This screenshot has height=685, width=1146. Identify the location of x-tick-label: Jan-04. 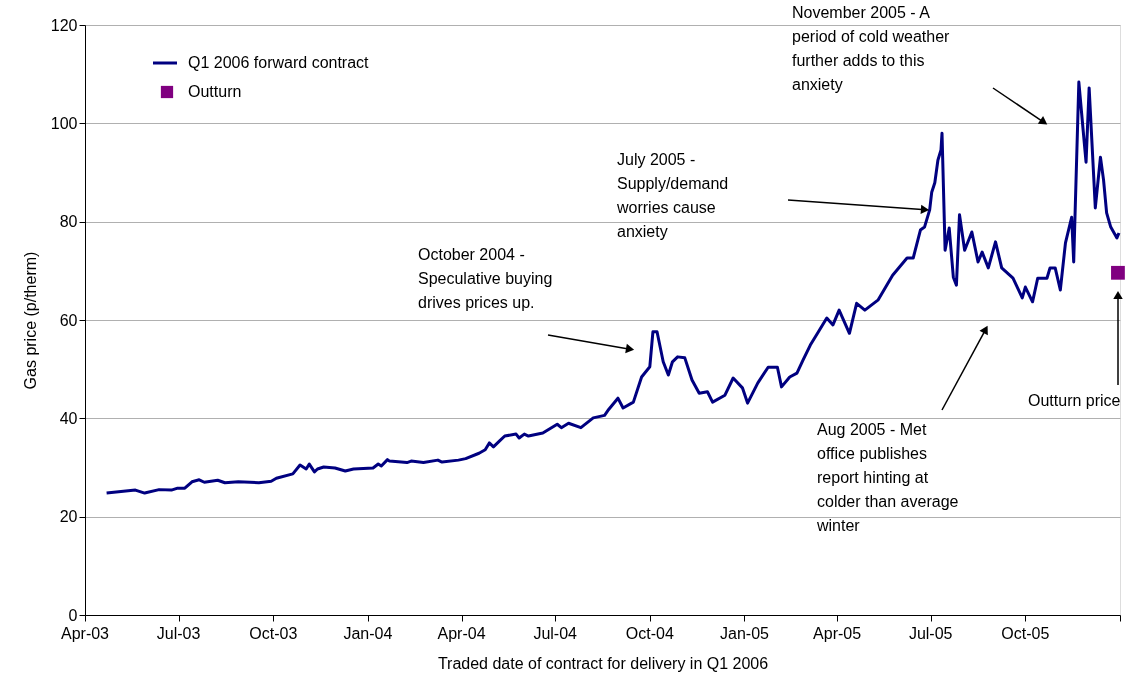
(368, 633).